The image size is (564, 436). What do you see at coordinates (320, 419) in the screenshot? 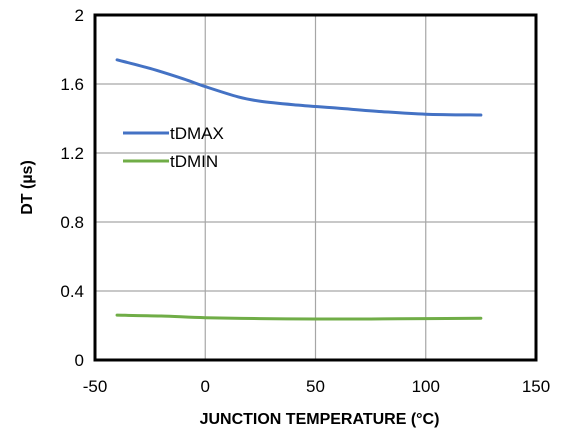
I see `x-axis-title: JUNCTION TEMPERATURE (°C)` at bounding box center [320, 419].